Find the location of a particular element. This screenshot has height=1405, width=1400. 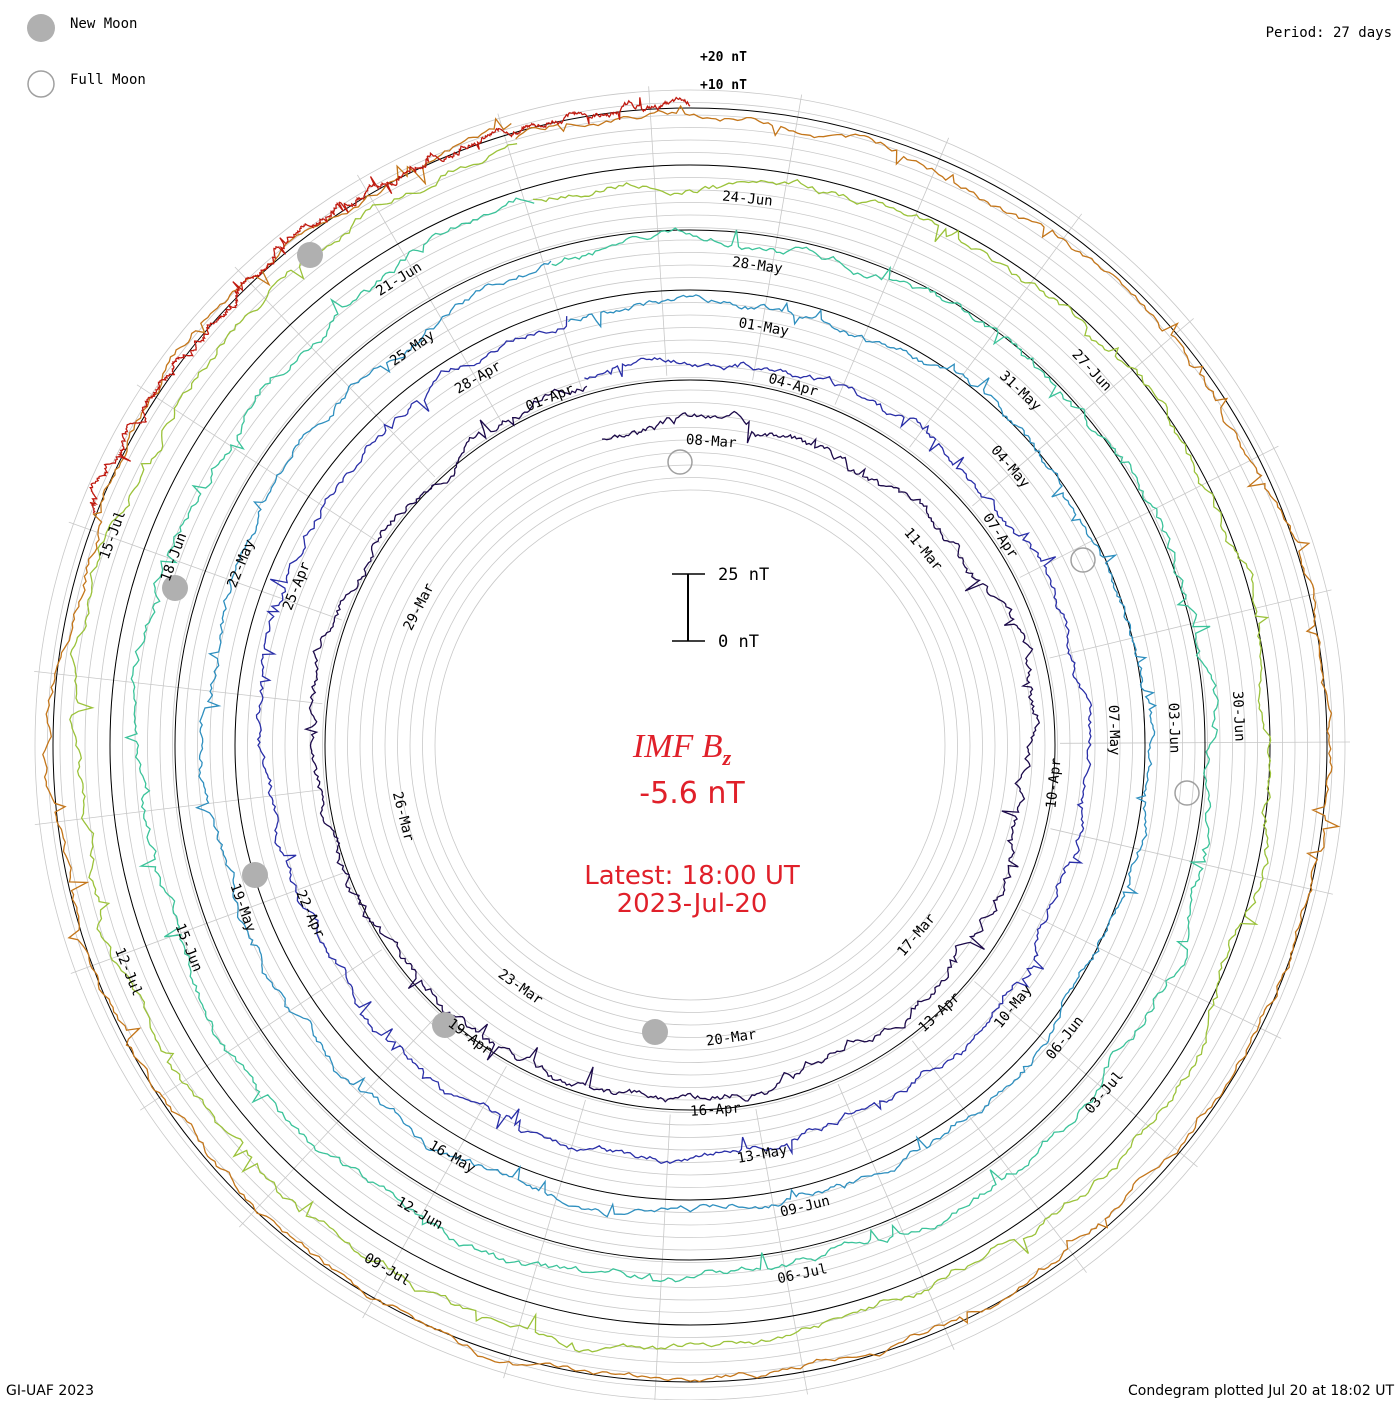

ring-scale-plus10: +10 nT is located at coordinates (723, 85).